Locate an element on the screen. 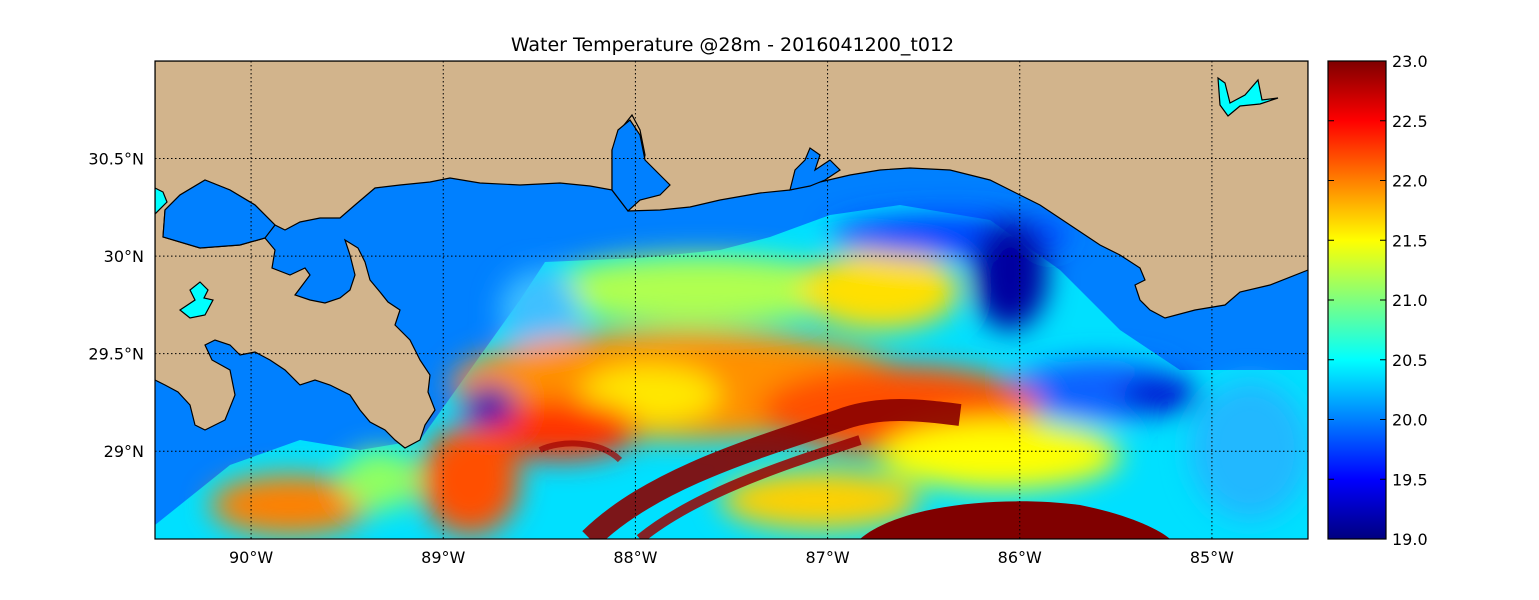 Image resolution: width=1539 pixels, height=600 pixels. lake-upper-right is located at coordinates (1248, 96).